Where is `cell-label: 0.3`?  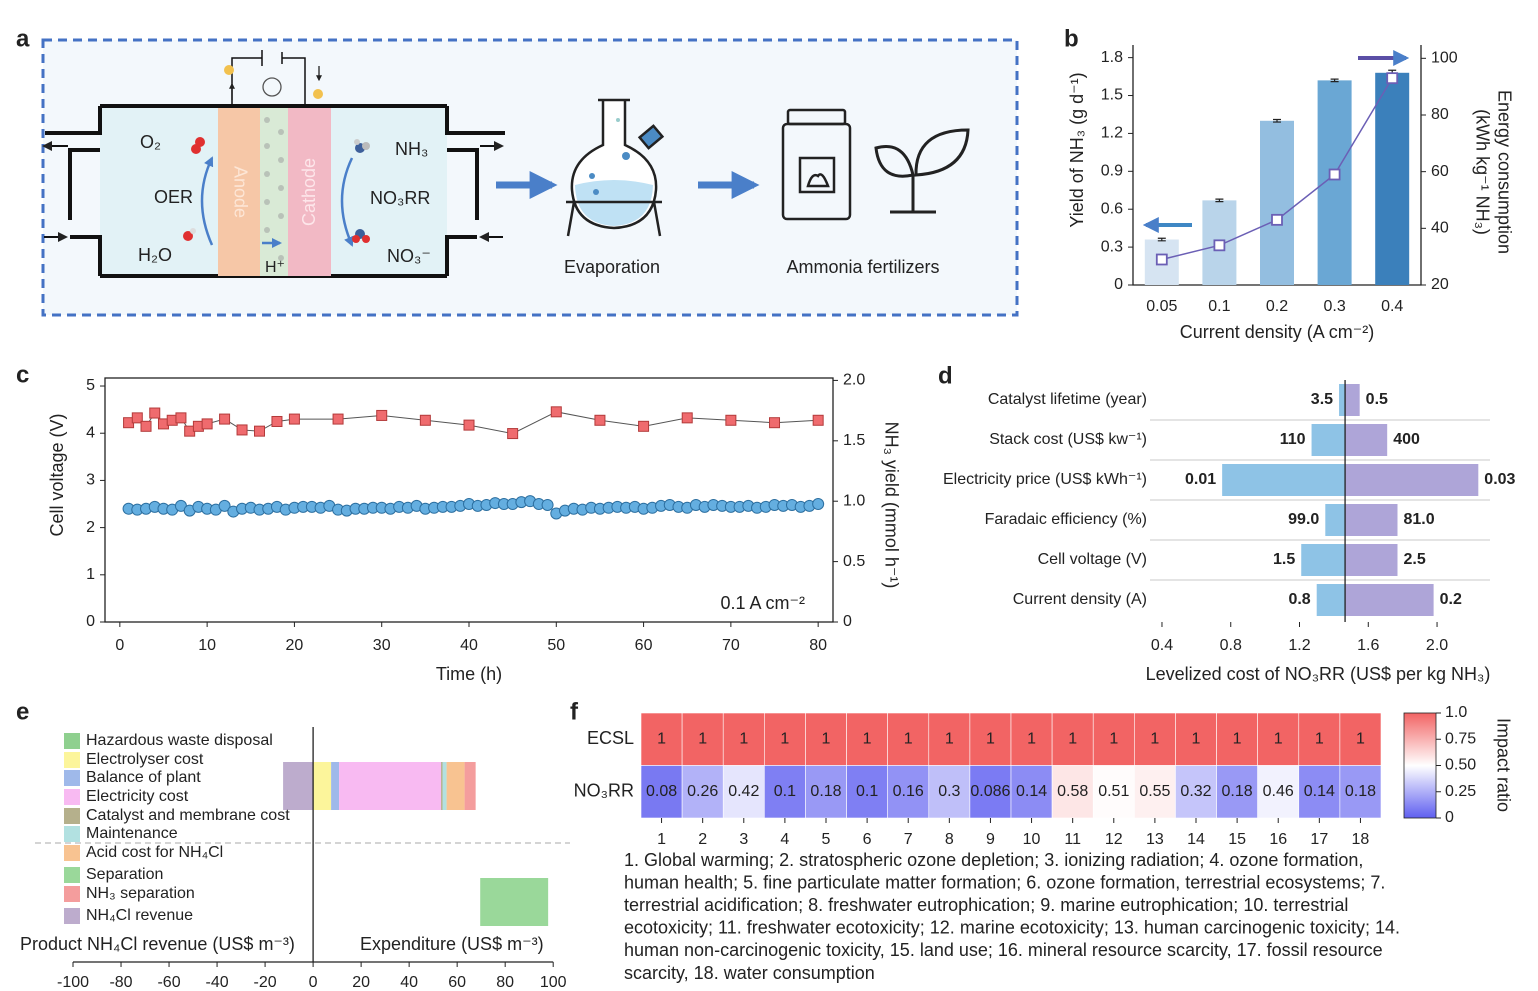
cell-label: 0.3 is located at coordinates (949, 791).